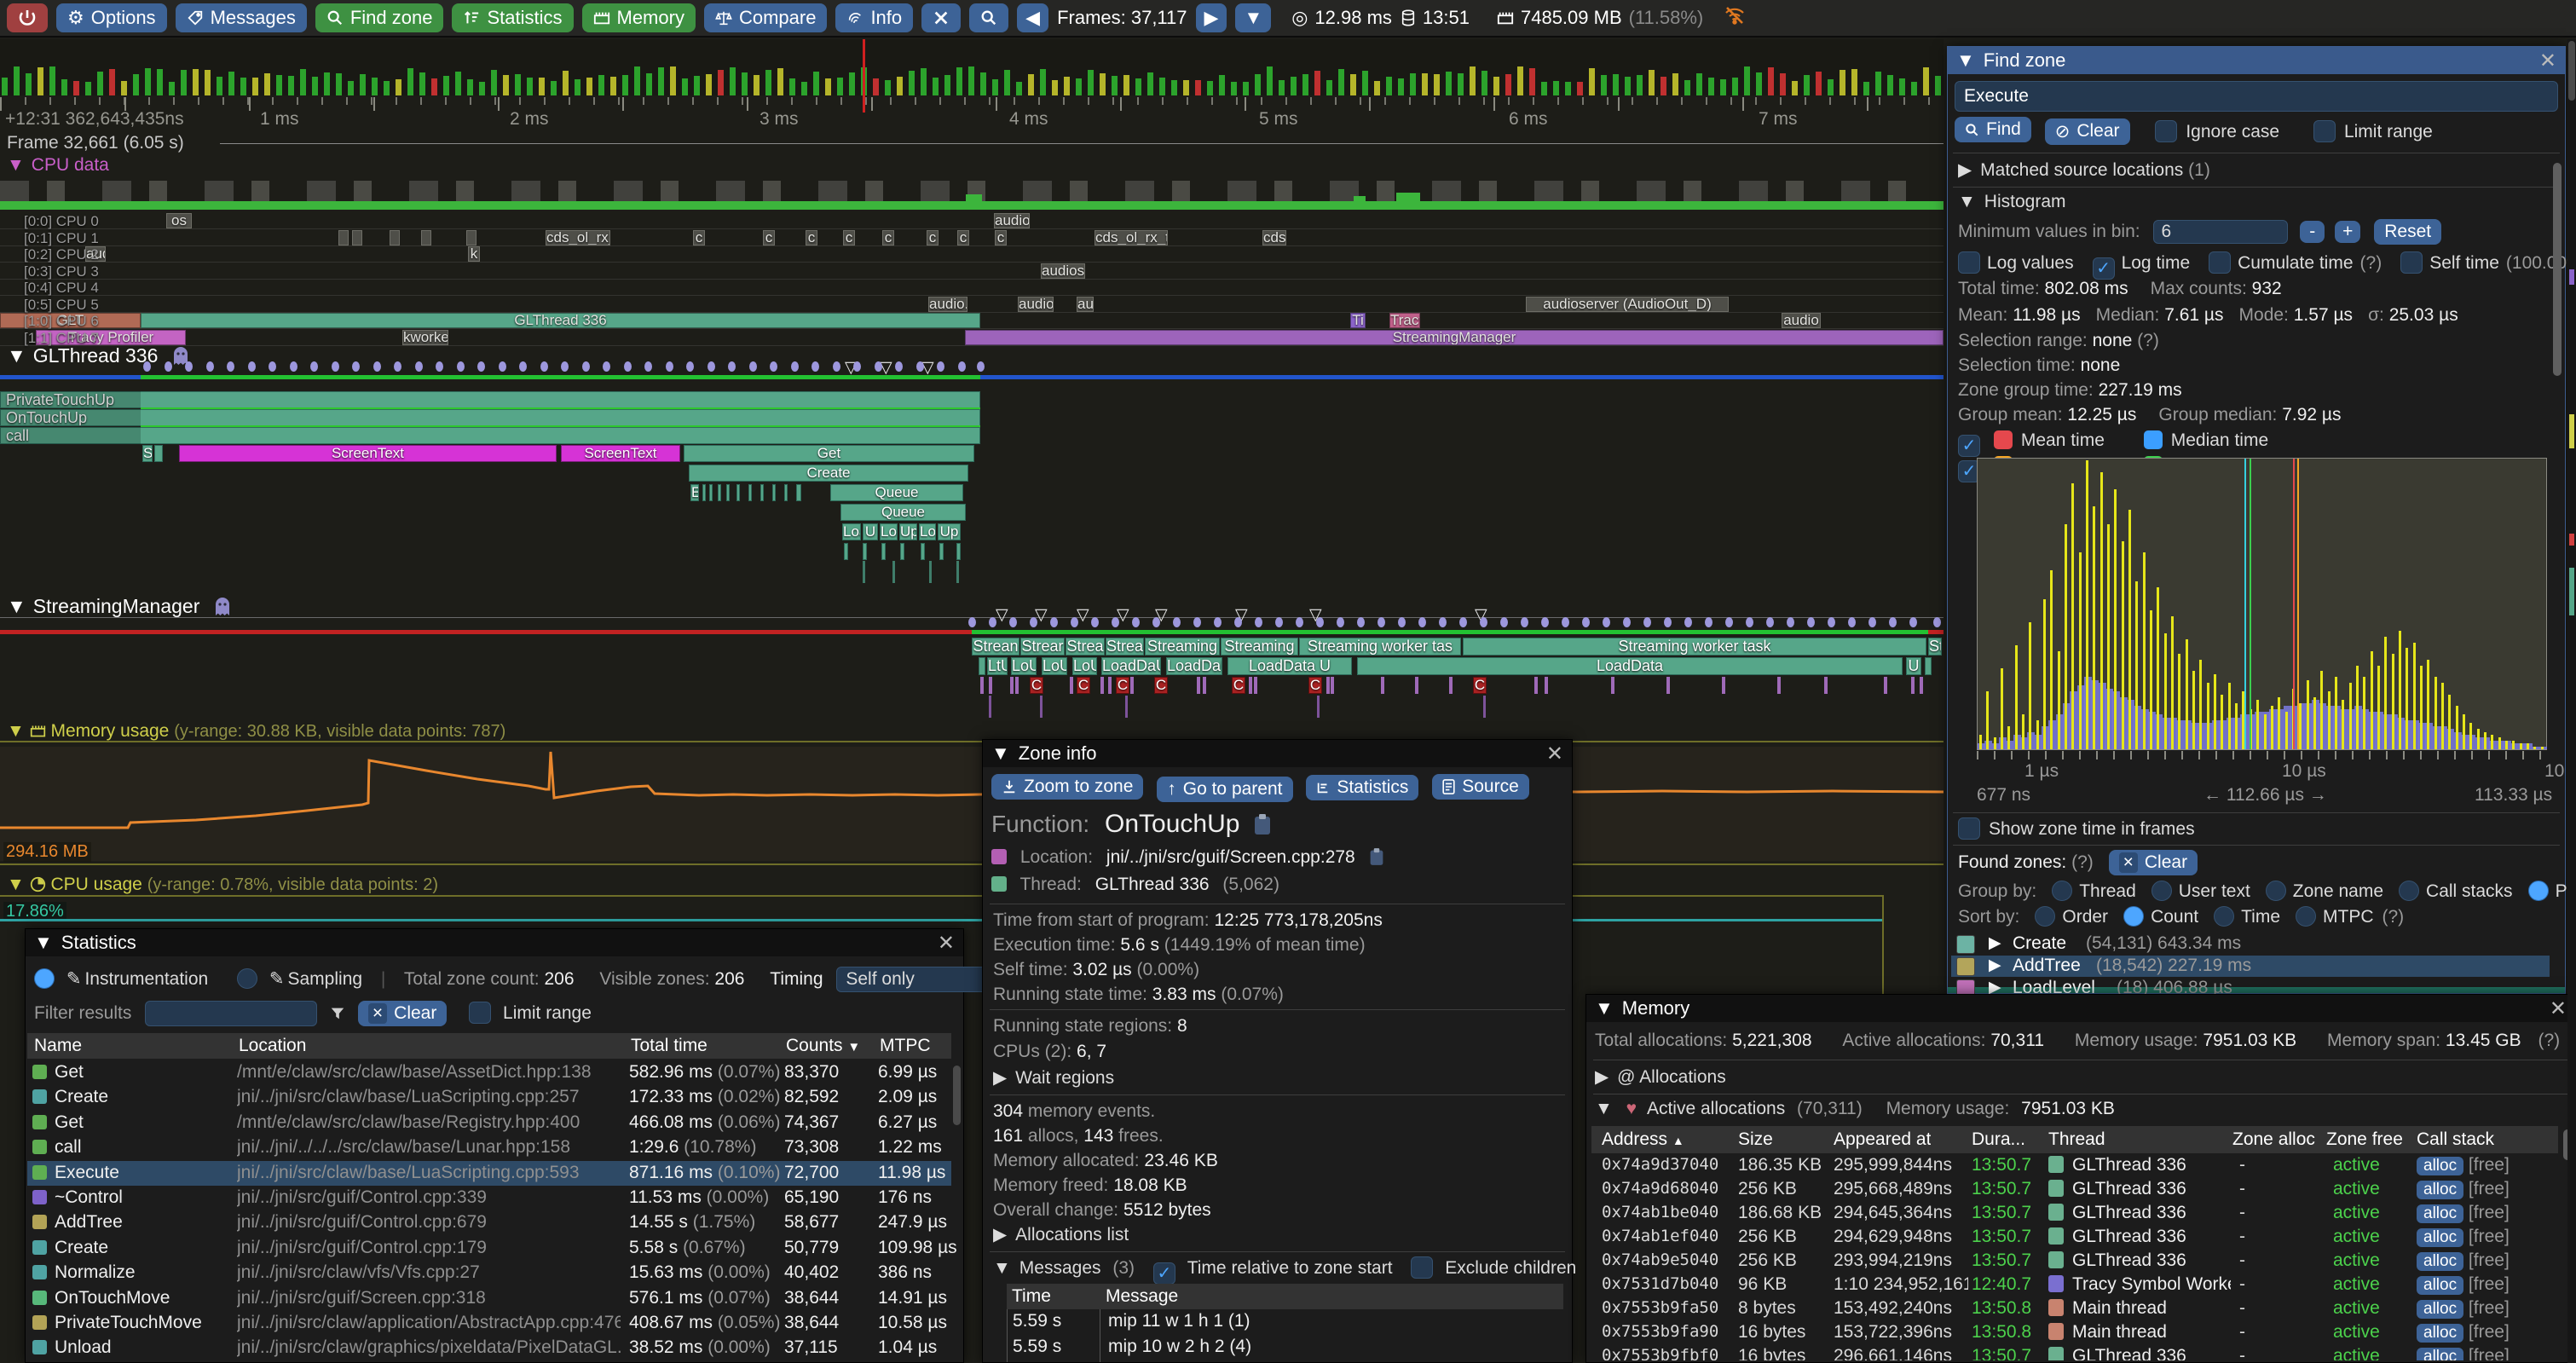  I want to click on zone-info-titlebar: ▼ Zone info ✕, so click(1277, 753).